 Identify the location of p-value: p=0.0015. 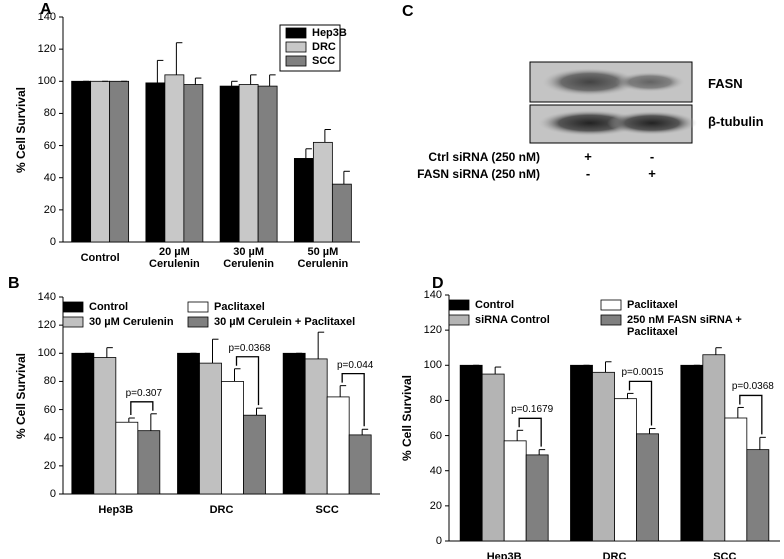
(642, 373).